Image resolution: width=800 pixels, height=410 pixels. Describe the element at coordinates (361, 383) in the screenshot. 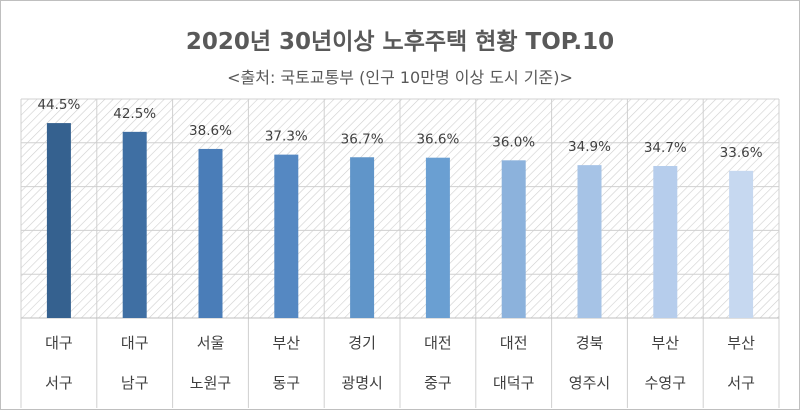

I see `category-label-district: 광명시` at that location.